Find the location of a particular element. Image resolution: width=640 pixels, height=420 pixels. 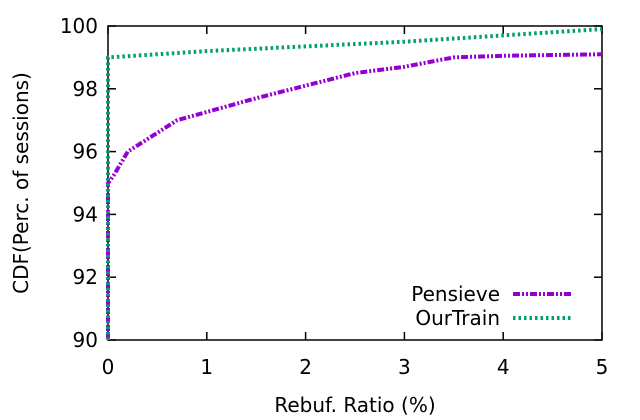

x-tick-label: 3 is located at coordinates (404, 367).